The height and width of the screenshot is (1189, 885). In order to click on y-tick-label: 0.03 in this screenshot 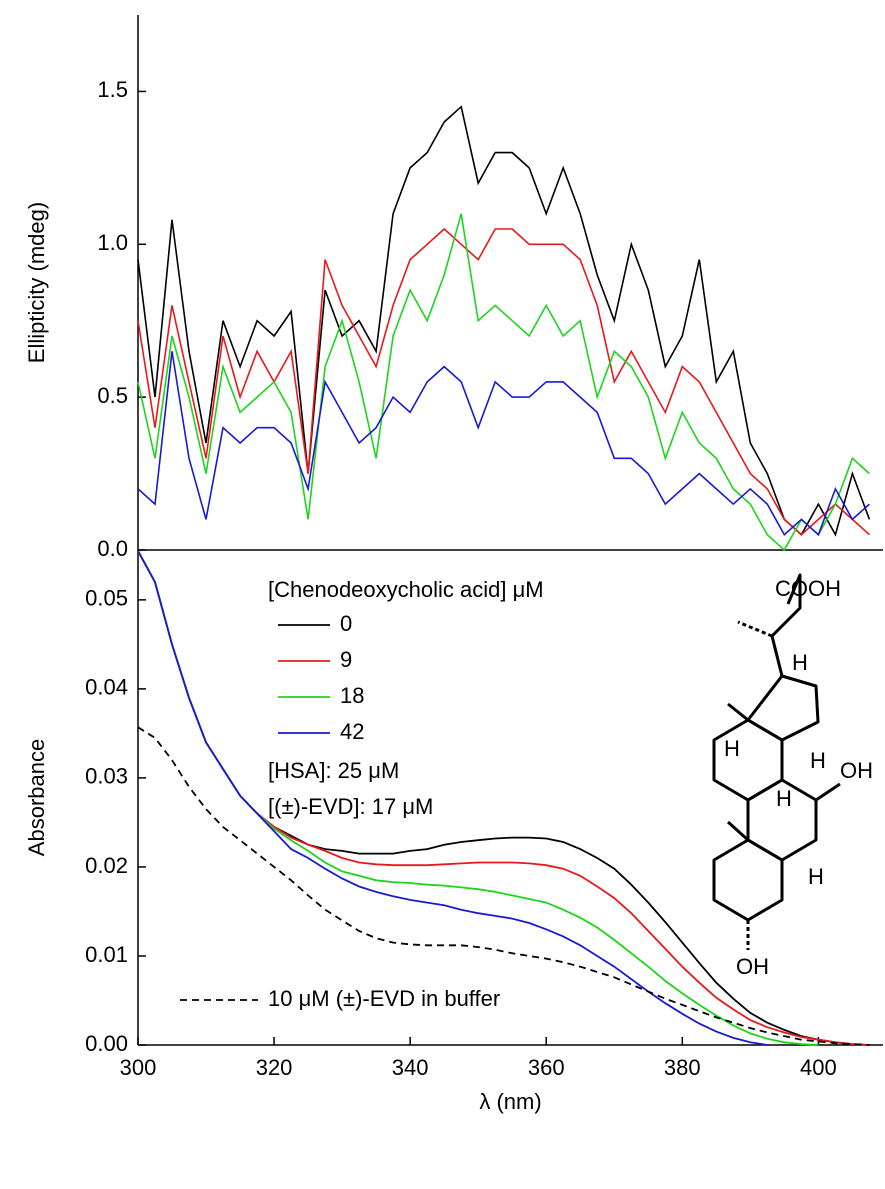, I will do `click(106, 776)`.